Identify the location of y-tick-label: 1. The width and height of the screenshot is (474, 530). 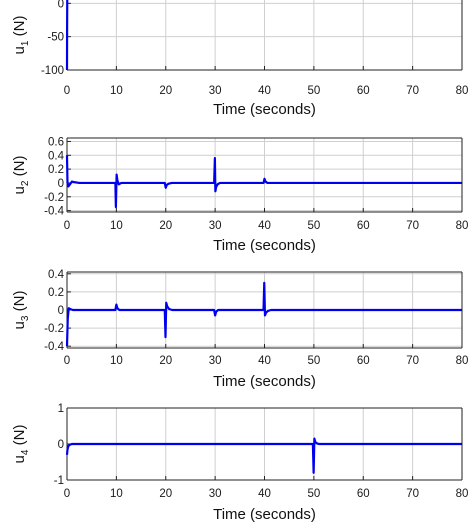
(61, 409).